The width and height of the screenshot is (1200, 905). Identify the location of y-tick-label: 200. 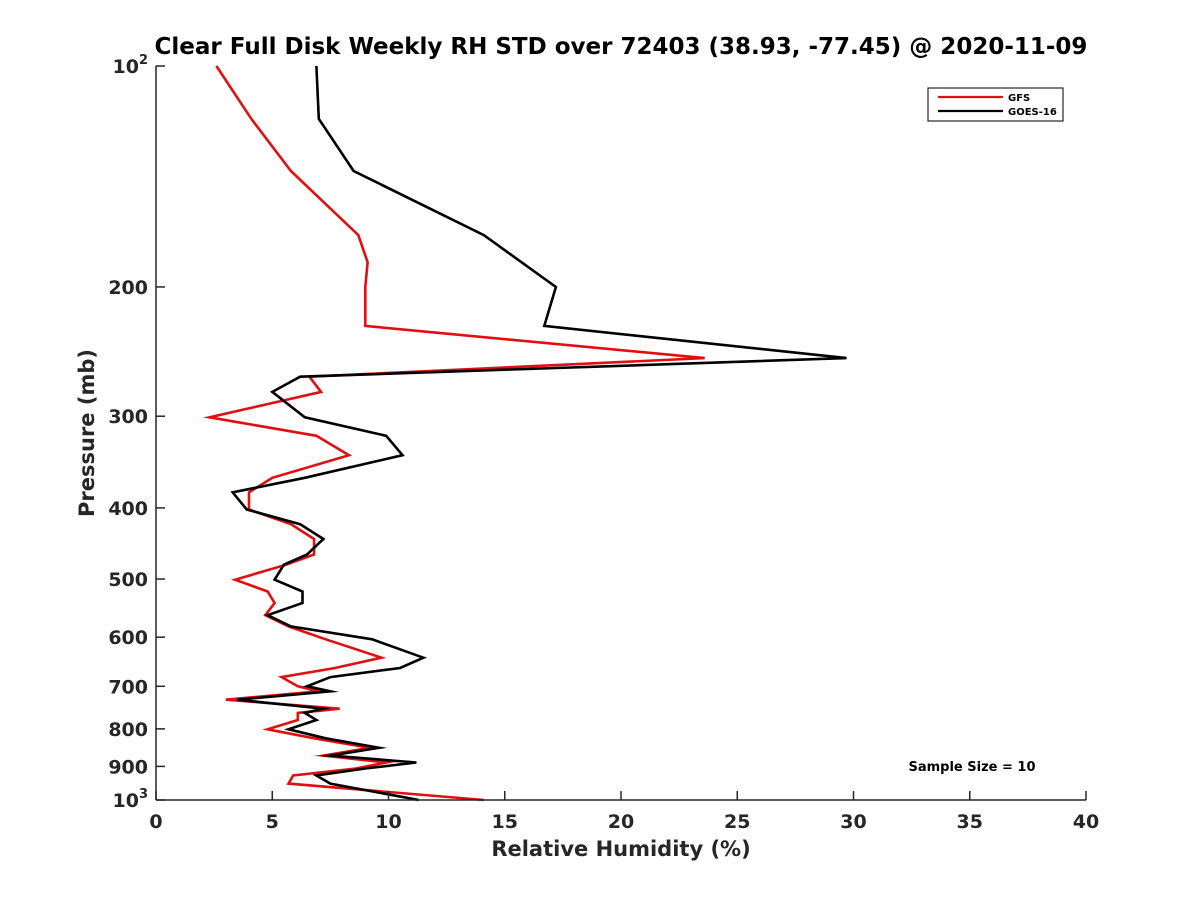
(128, 288).